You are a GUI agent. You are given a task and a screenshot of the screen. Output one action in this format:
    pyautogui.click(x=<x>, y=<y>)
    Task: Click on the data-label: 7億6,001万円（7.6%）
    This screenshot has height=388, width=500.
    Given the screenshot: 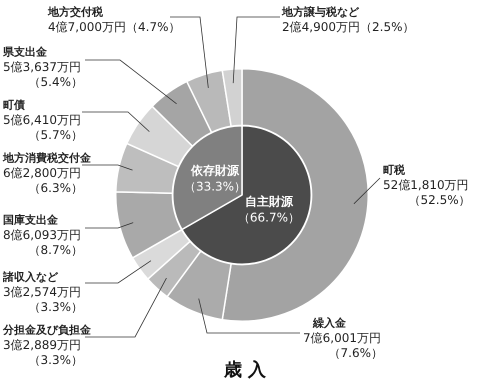 What is the action you would take?
    pyautogui.click(x=343, y=345)
    